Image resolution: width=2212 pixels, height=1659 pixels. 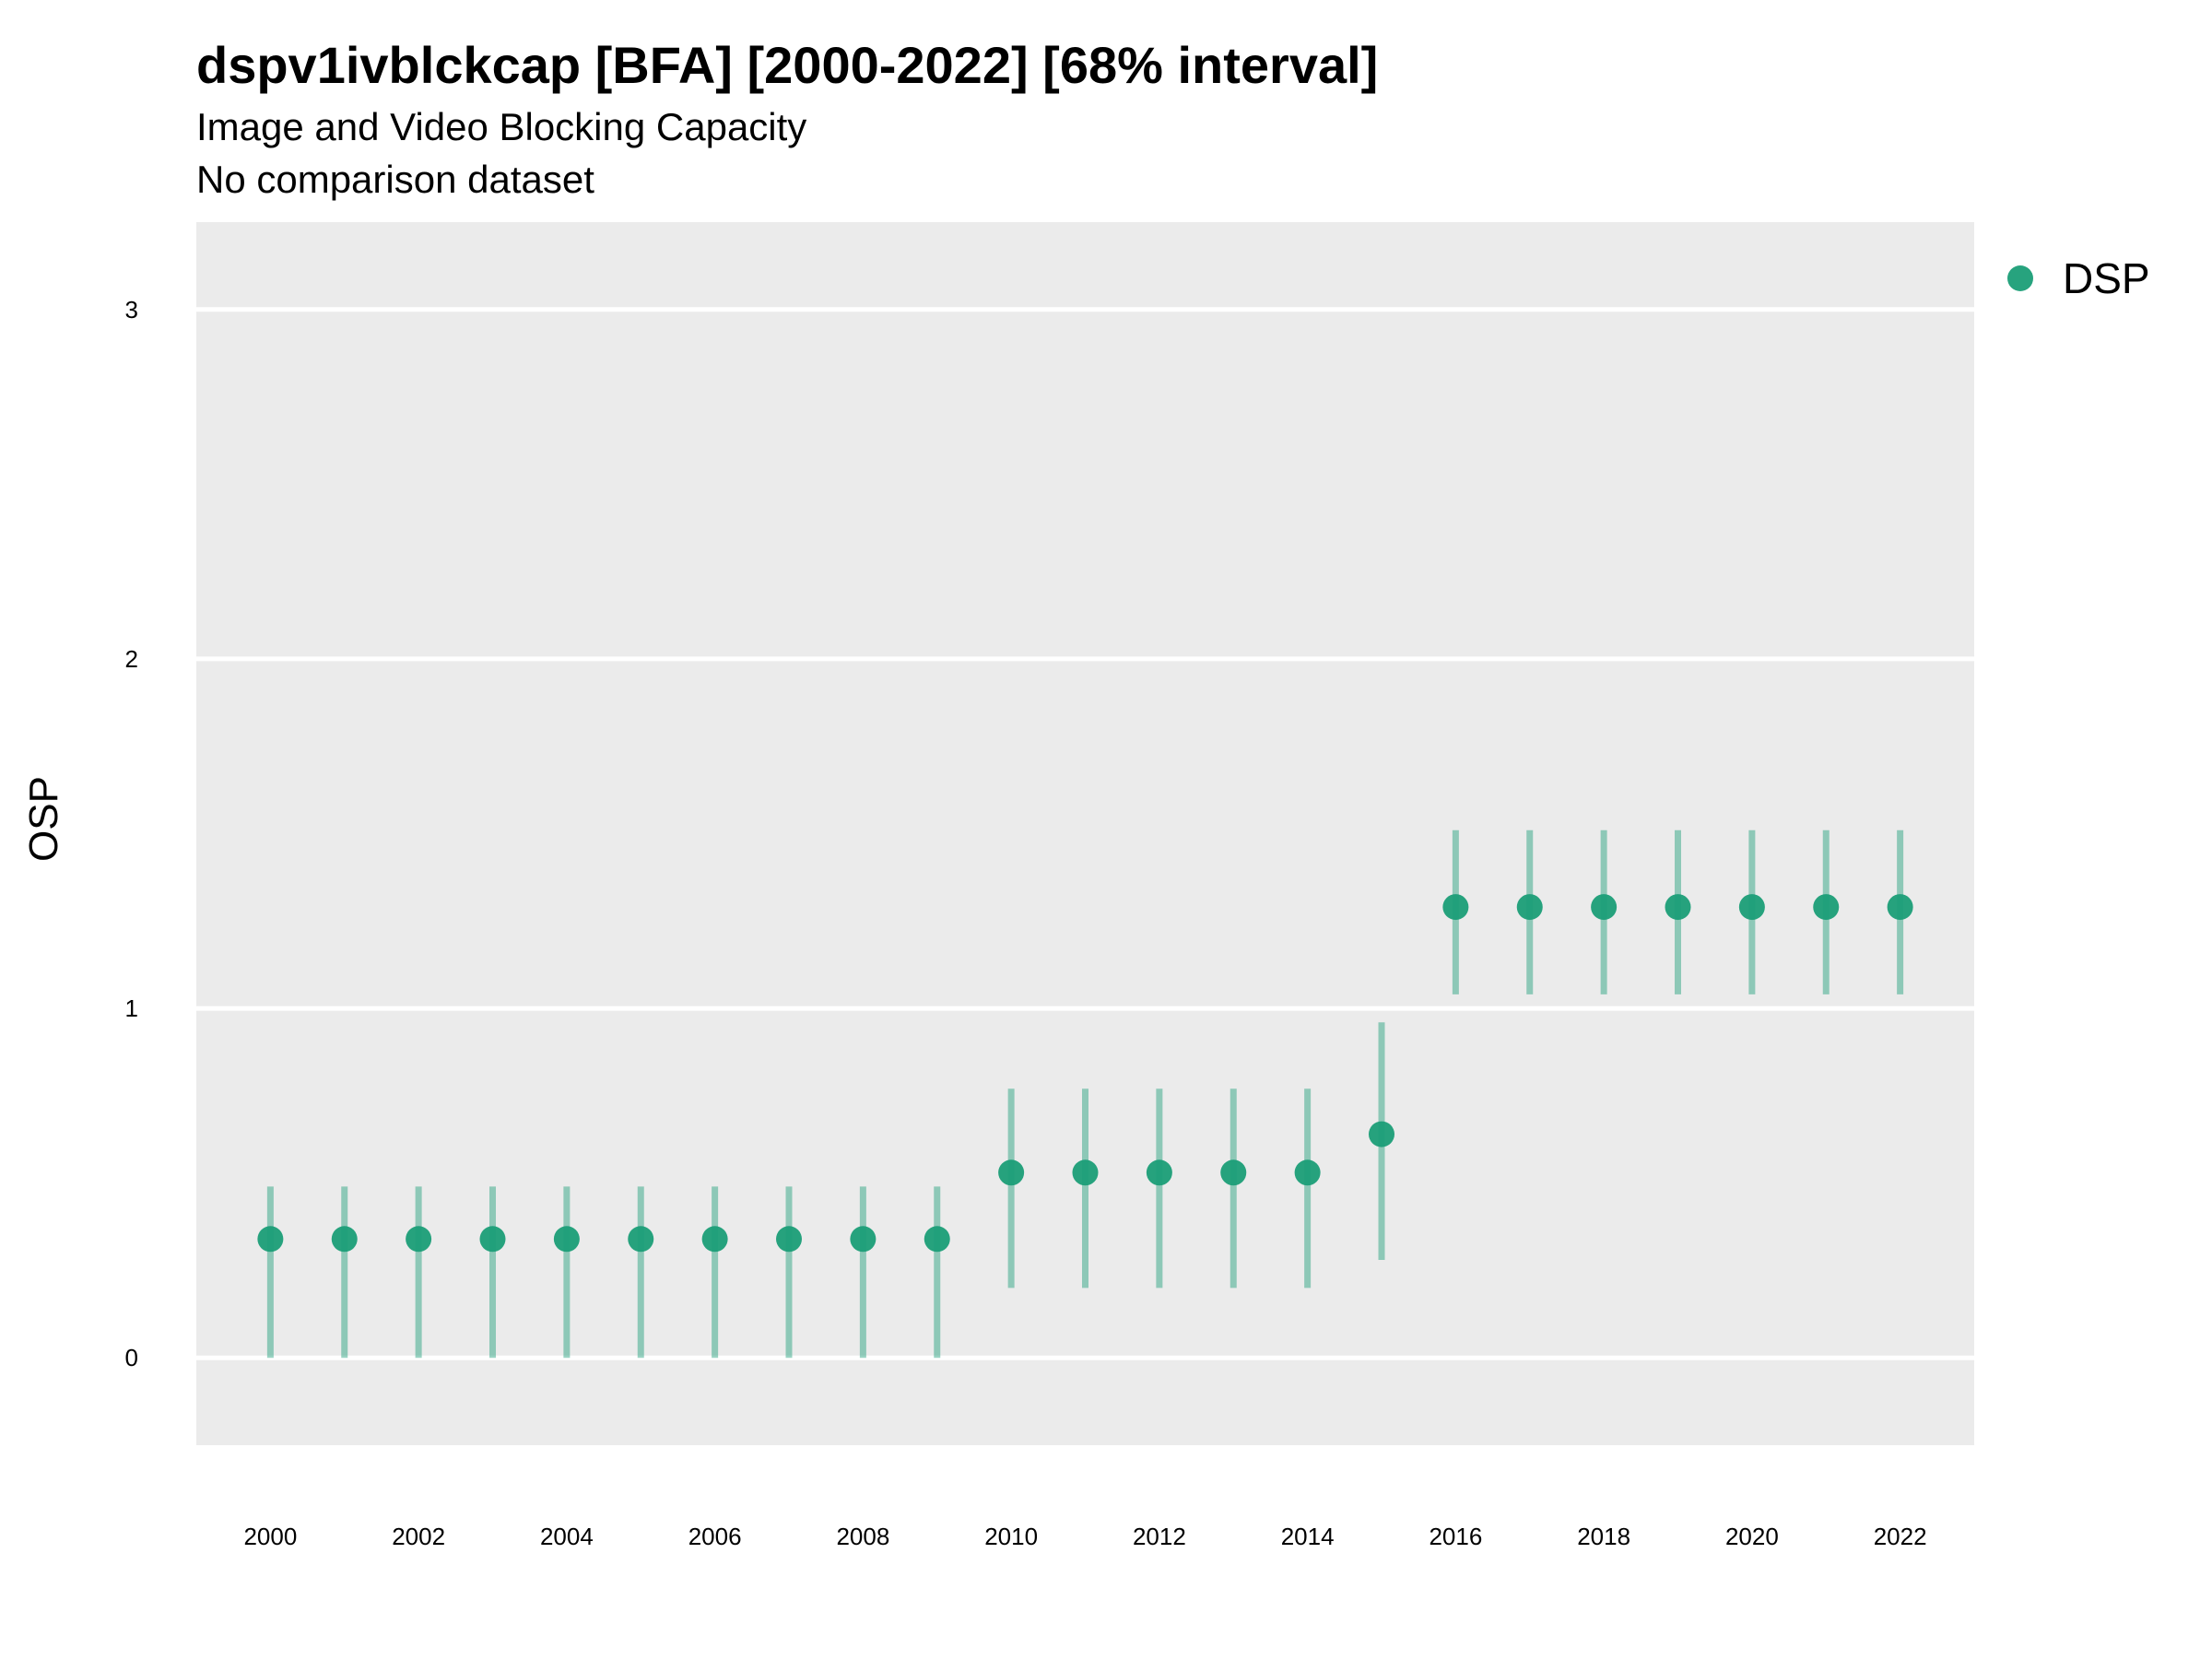 I want to click on legend: DSP, so click(x=2078, y=278).